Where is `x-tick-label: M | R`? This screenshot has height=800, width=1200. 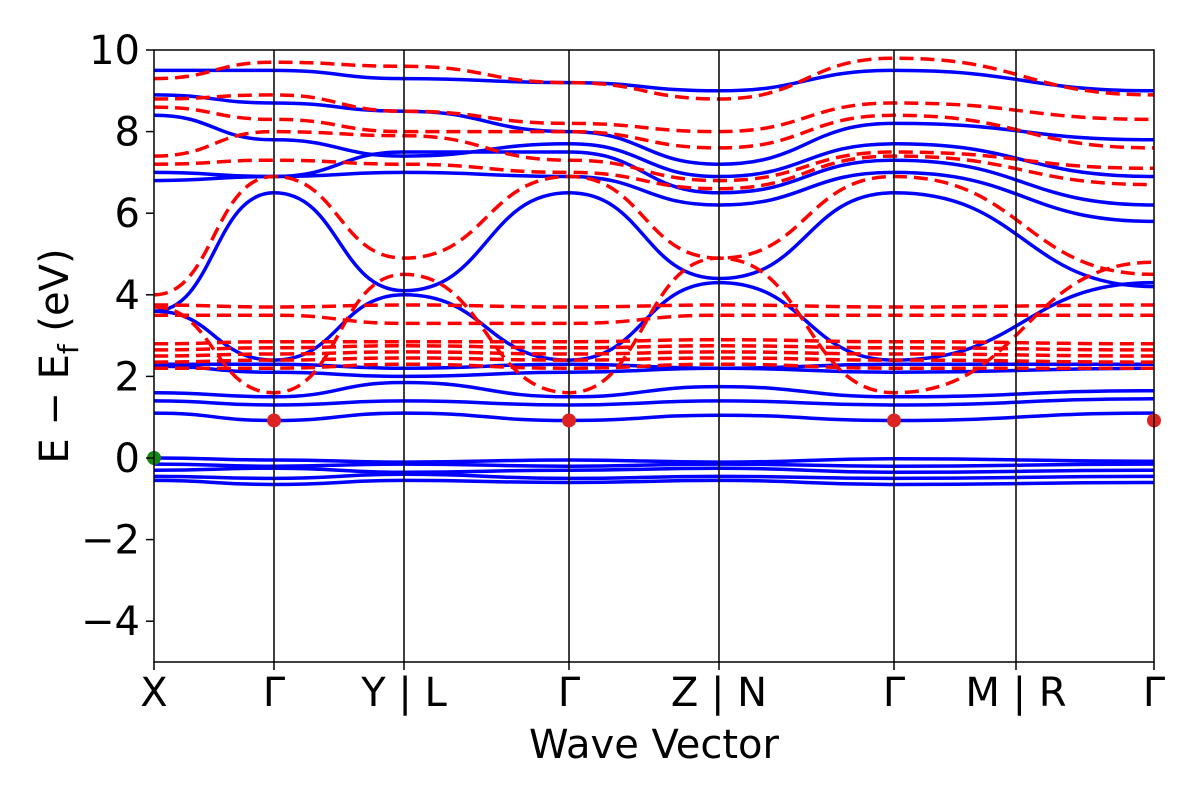
x-tick-label: M | R is located at coordinates (1015, 693).